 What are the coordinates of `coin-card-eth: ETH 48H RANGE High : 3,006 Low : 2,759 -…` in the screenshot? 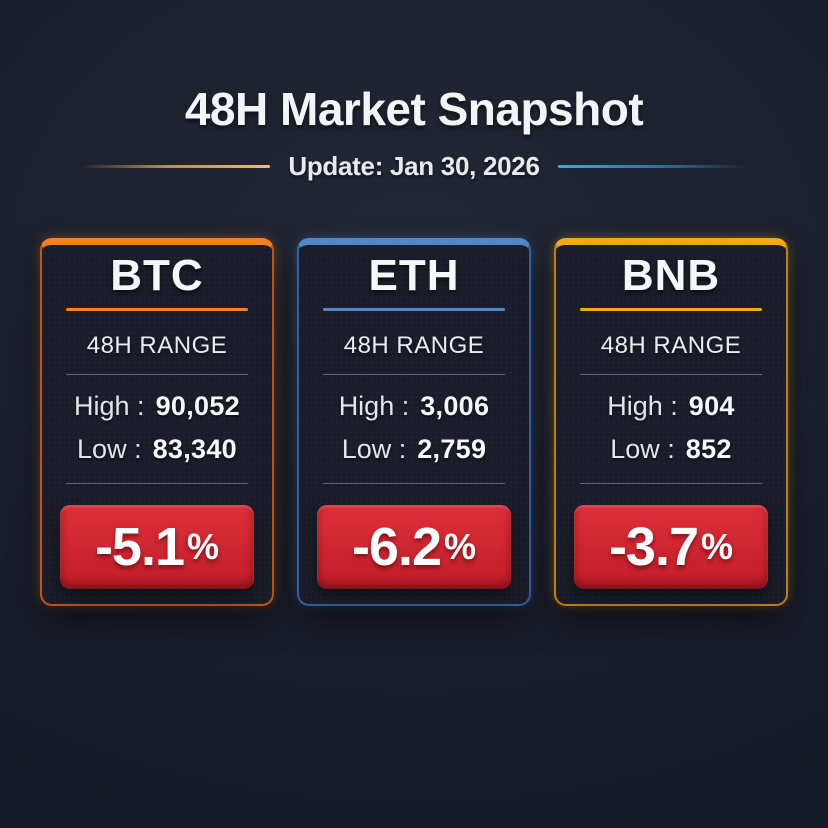 It's located at (414, 422).